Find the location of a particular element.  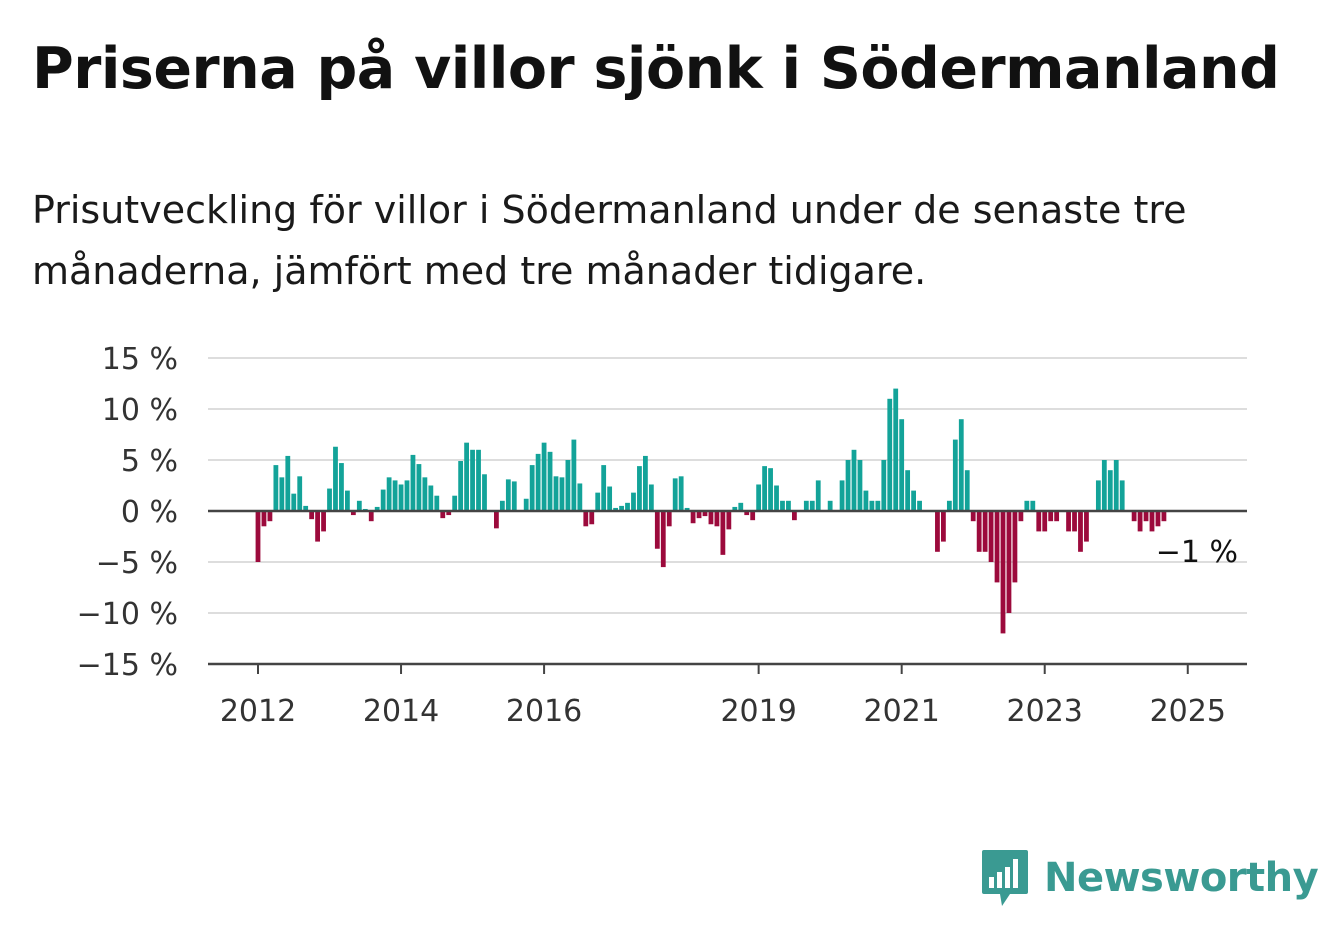

y-tick-label: −5 % is located at coordinates (137, 563).